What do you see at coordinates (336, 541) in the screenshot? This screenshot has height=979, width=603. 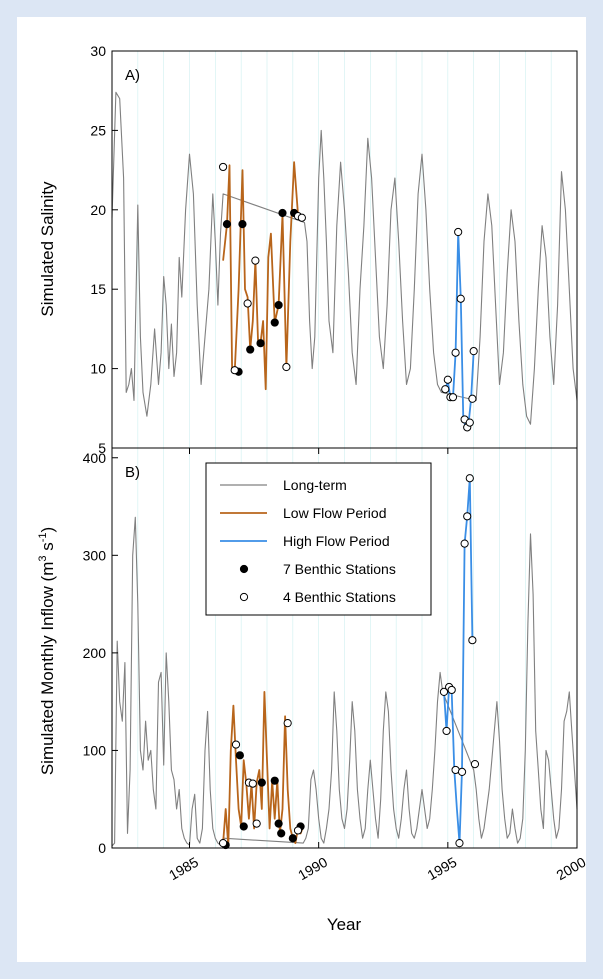 I see `legend-label: High Flow Period` at bounding box center [336, 541].